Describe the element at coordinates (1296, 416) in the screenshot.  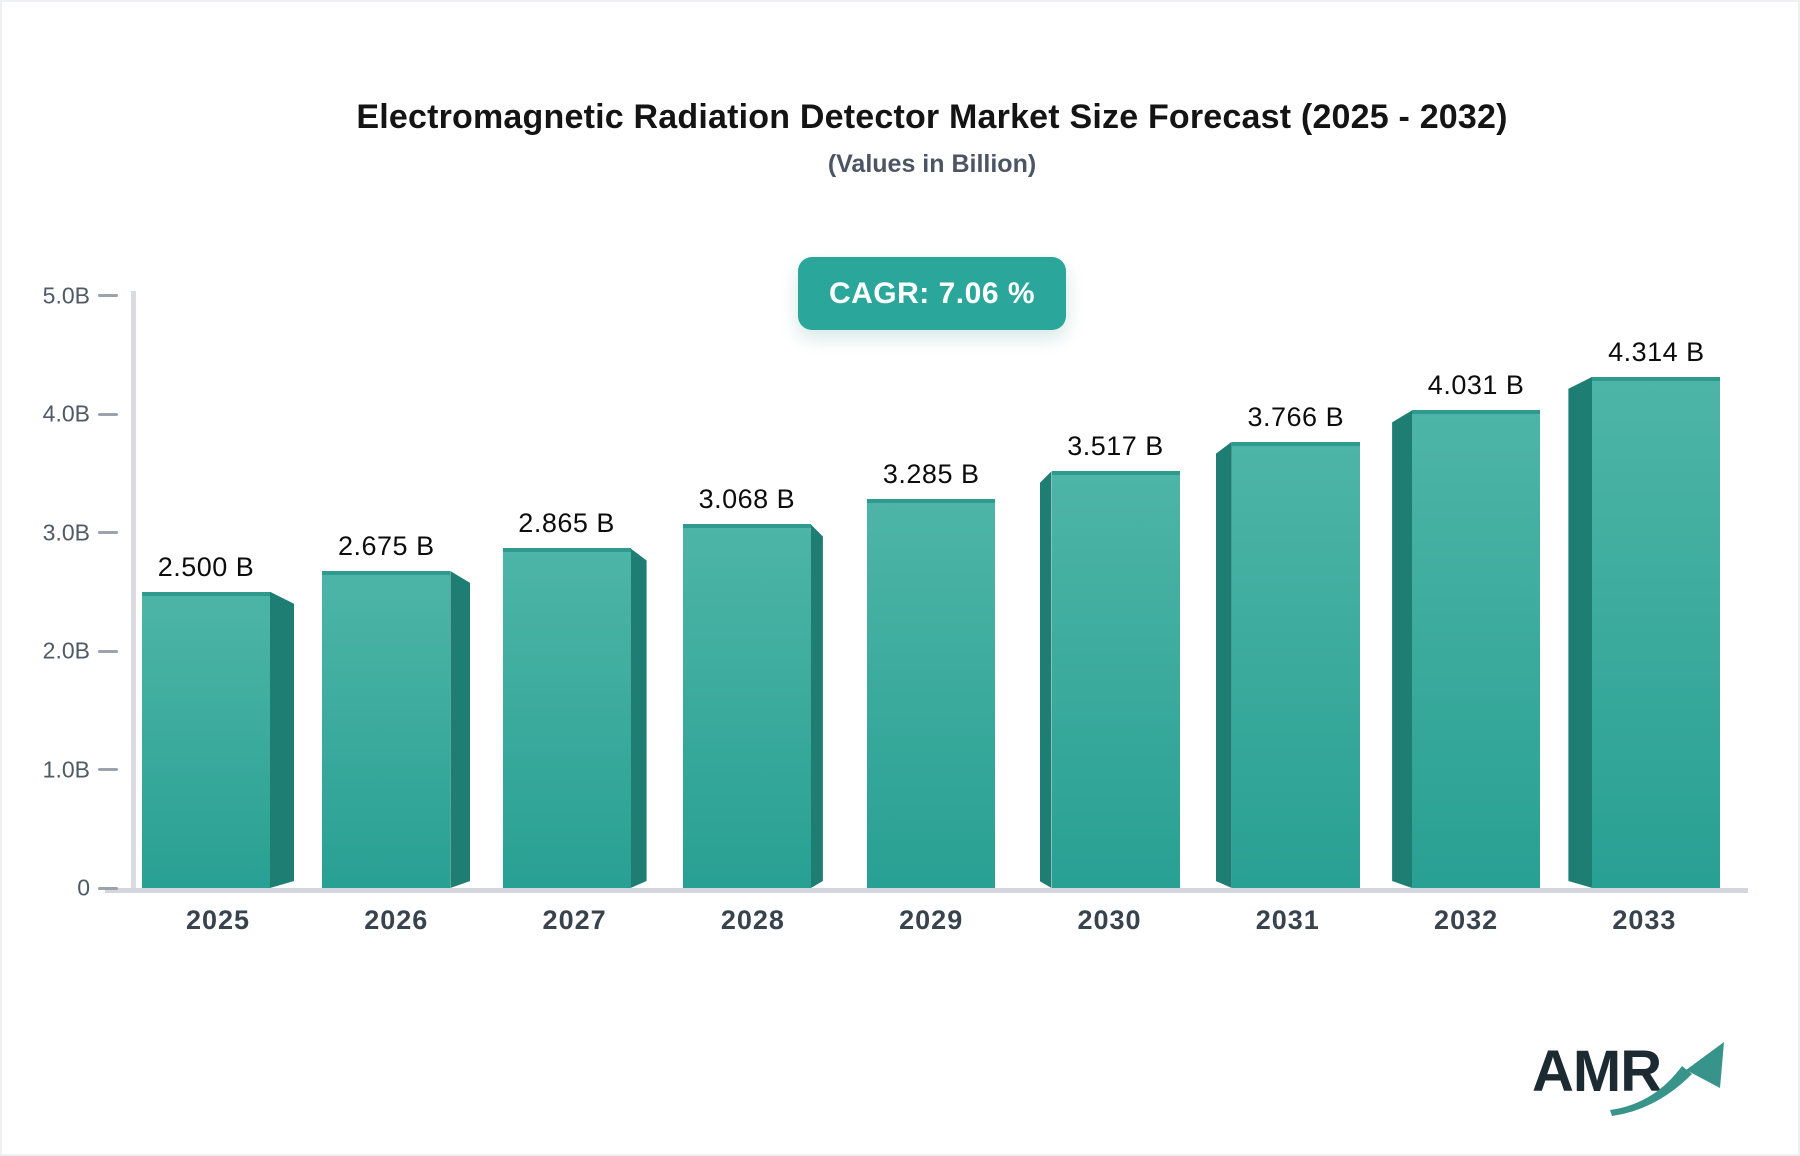
I see `bar-value-label: 3.766 B` at that location.